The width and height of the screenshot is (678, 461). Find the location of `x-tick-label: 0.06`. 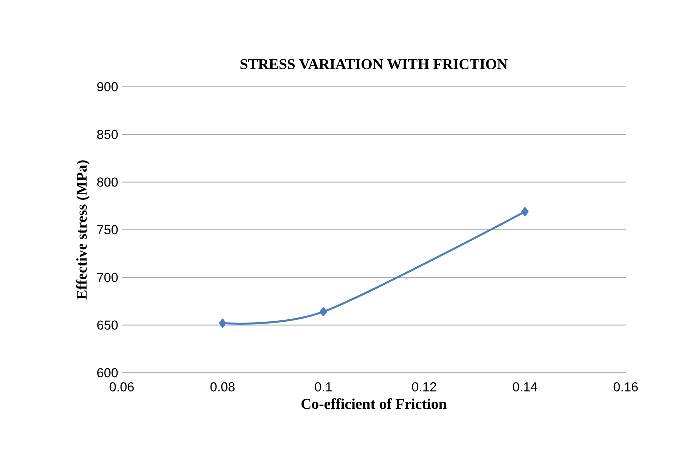

x-tick-label: 0.06 is located at coordinates (122, 387).